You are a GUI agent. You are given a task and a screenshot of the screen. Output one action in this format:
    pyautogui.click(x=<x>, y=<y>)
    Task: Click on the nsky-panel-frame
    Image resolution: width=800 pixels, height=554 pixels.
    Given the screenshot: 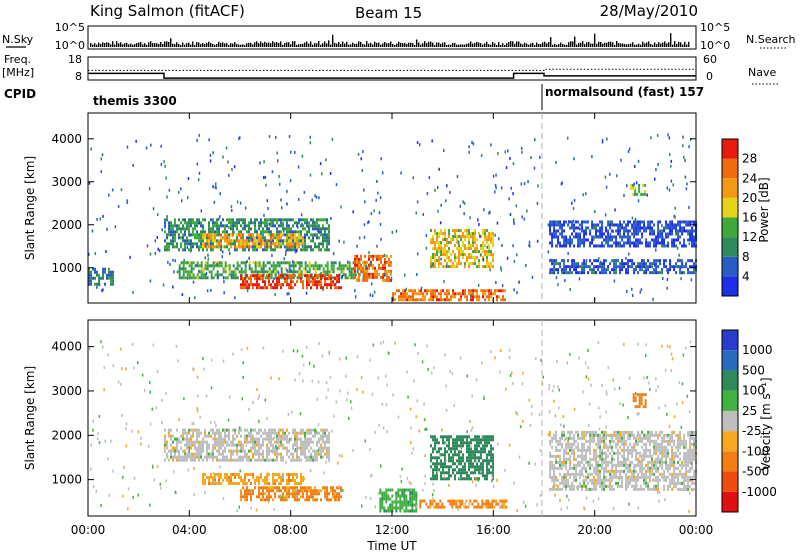 What is the action you would take?
    pyautogui.click(x=392, y=37)
    